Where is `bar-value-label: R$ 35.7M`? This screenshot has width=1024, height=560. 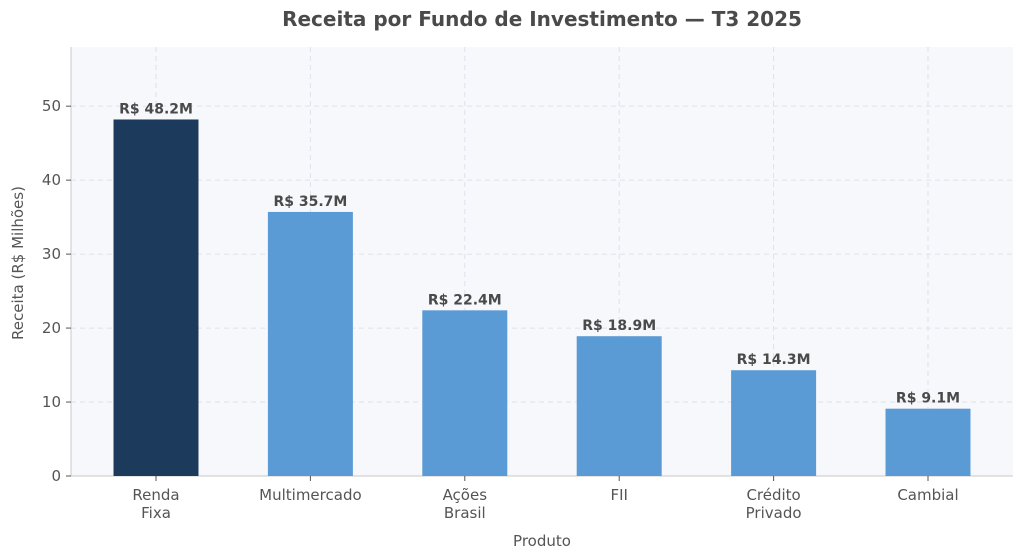
bar-value-label: R$ 35.7M is located at coordinates (310, 202).